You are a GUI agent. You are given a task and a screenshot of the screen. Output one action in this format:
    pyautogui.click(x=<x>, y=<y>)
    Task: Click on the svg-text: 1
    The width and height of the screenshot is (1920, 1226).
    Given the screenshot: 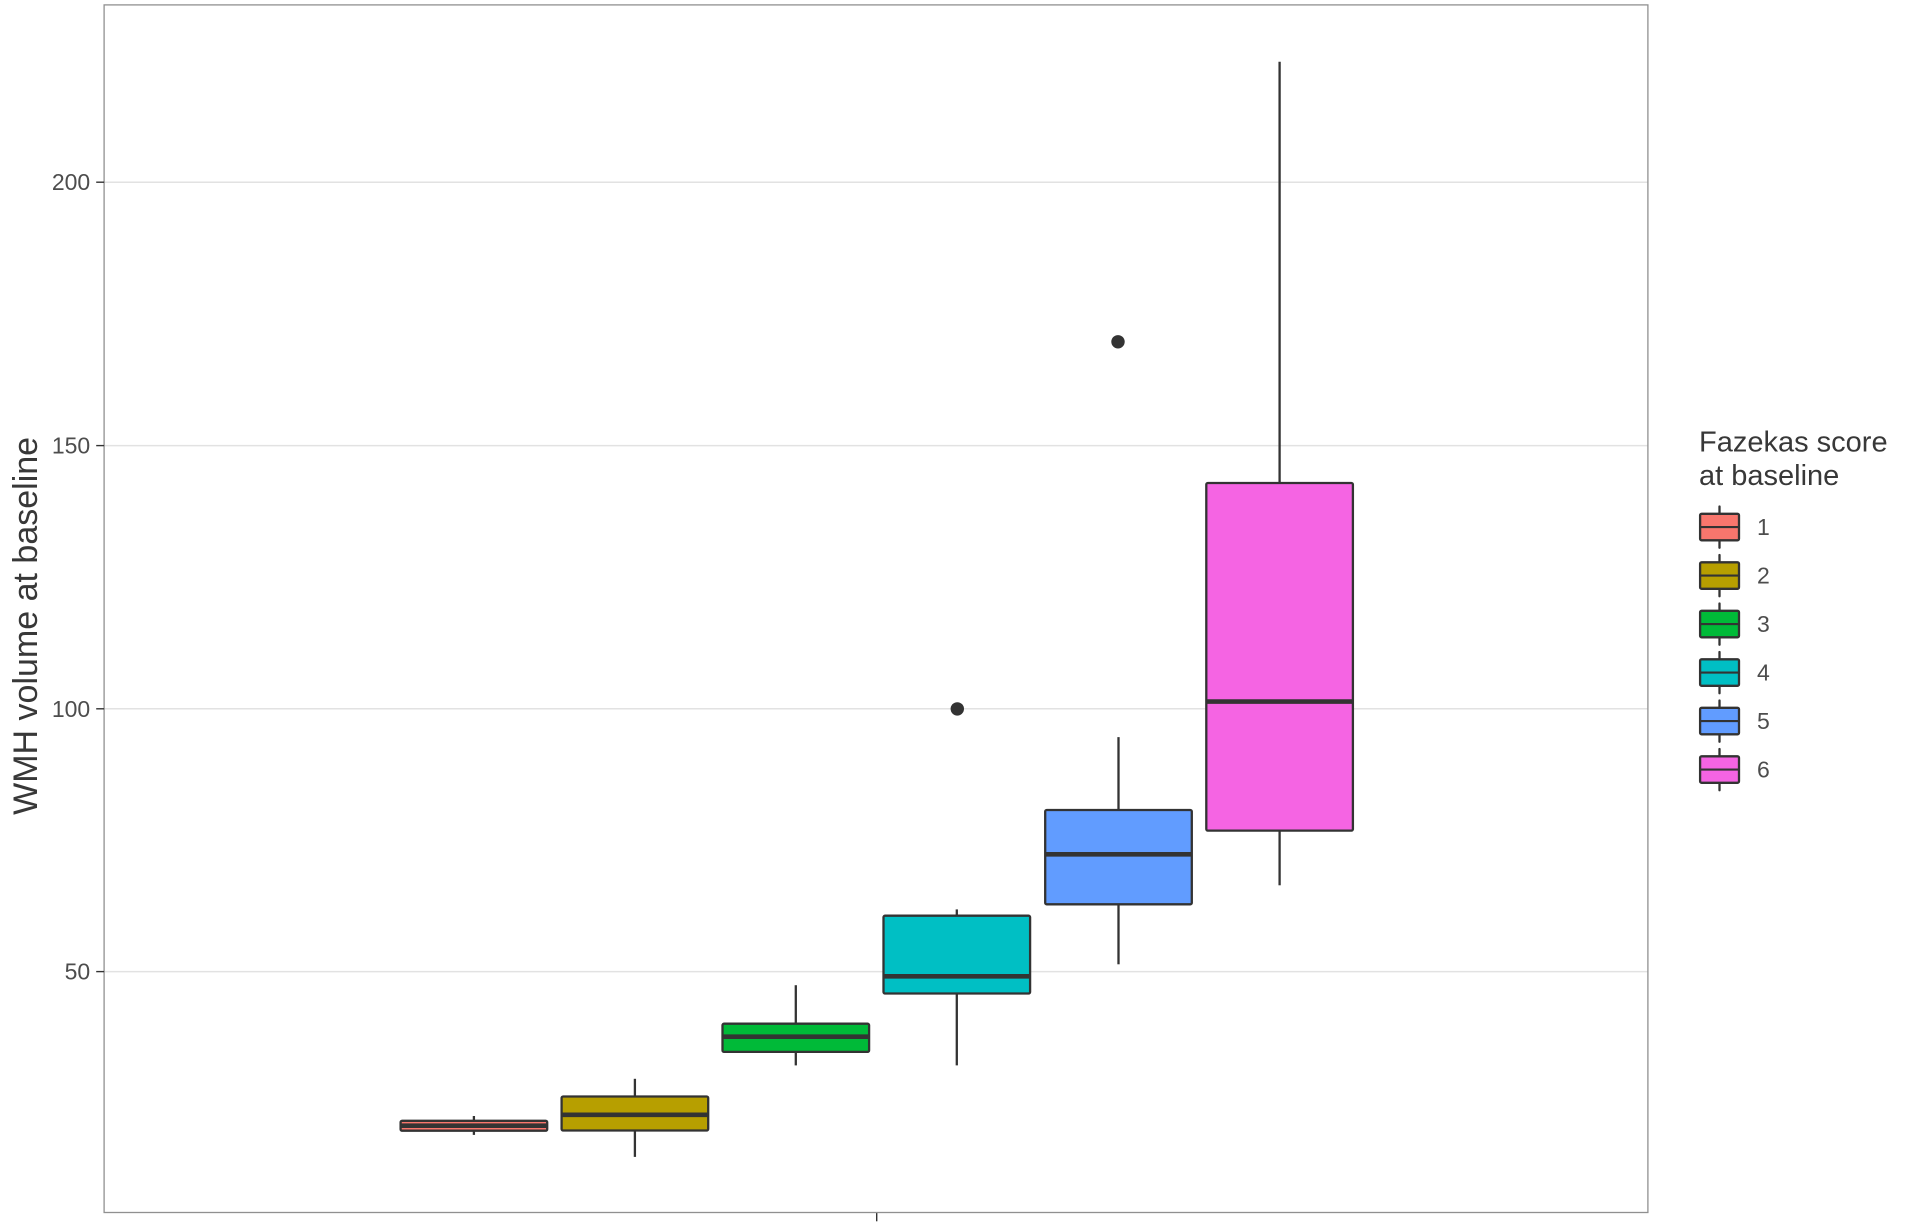 What is the action you would take?
    pyautogui.click(x=1763, y=527)
    